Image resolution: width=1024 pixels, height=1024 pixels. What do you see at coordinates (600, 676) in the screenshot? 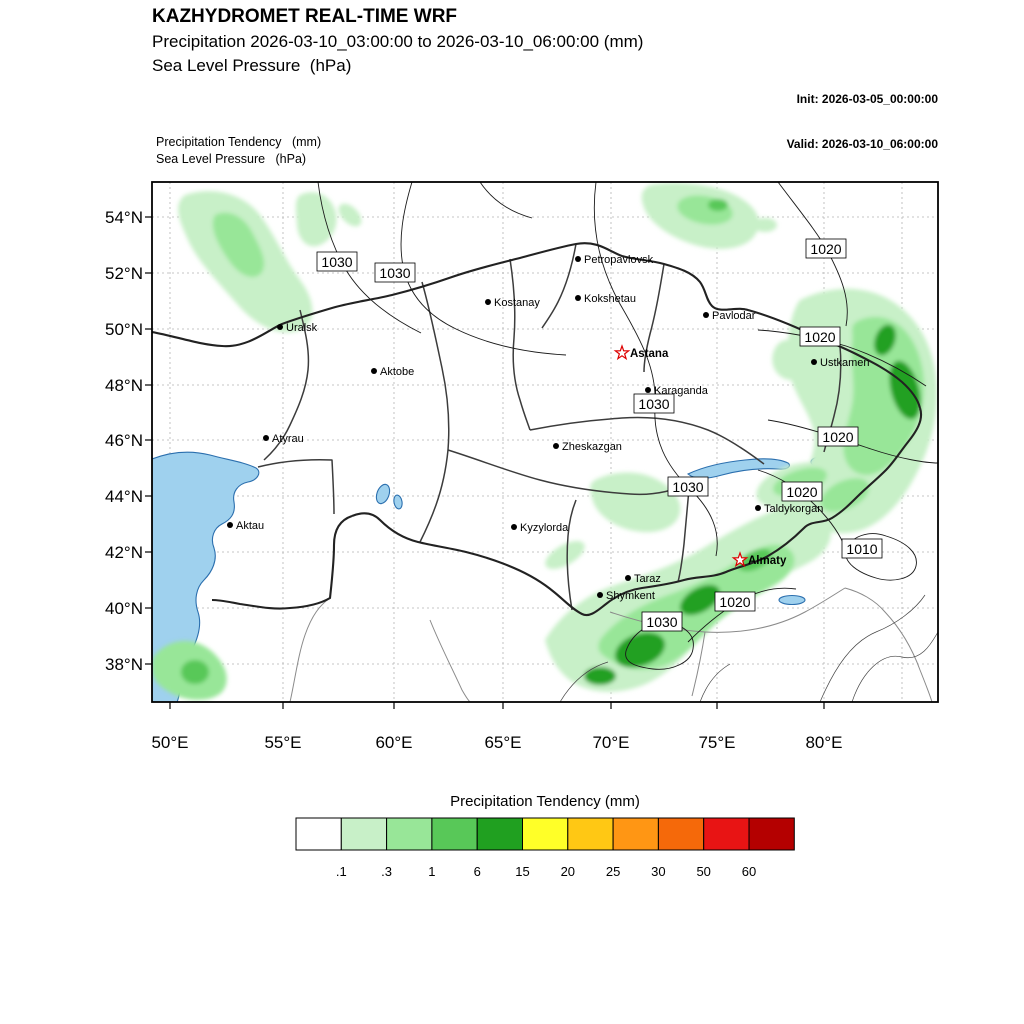
I see `precip-dark-southeast3` at bounding box center [600, 676].